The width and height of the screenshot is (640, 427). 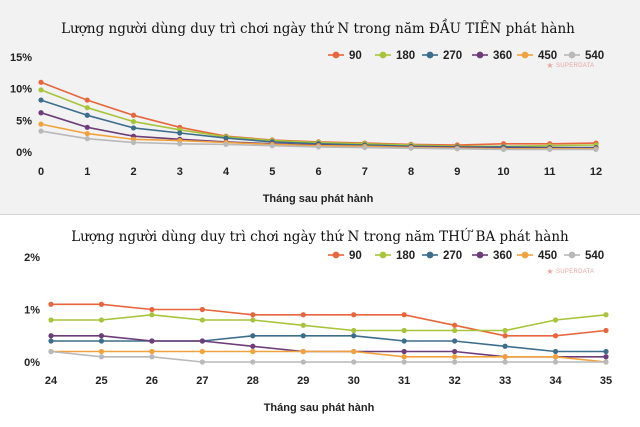 What do you see at coordinates (101, 381) in the screenshot?
I see `x-tick-label: 25` at bounding box center [101, 381].